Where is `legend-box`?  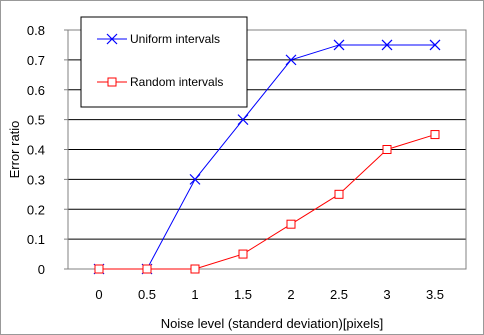
legend-box is located at coordinates (164, 62).